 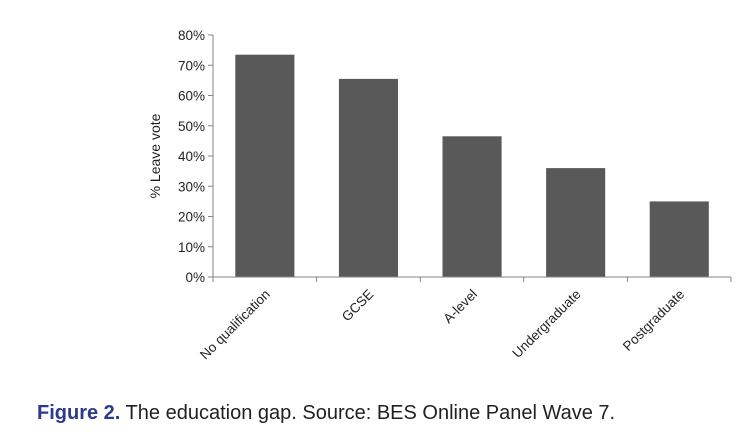 What do you see at coordinates (546, 324) in the screenshot?
I see `x-category-label: Undergraduate` at bounding box center [546, 324].